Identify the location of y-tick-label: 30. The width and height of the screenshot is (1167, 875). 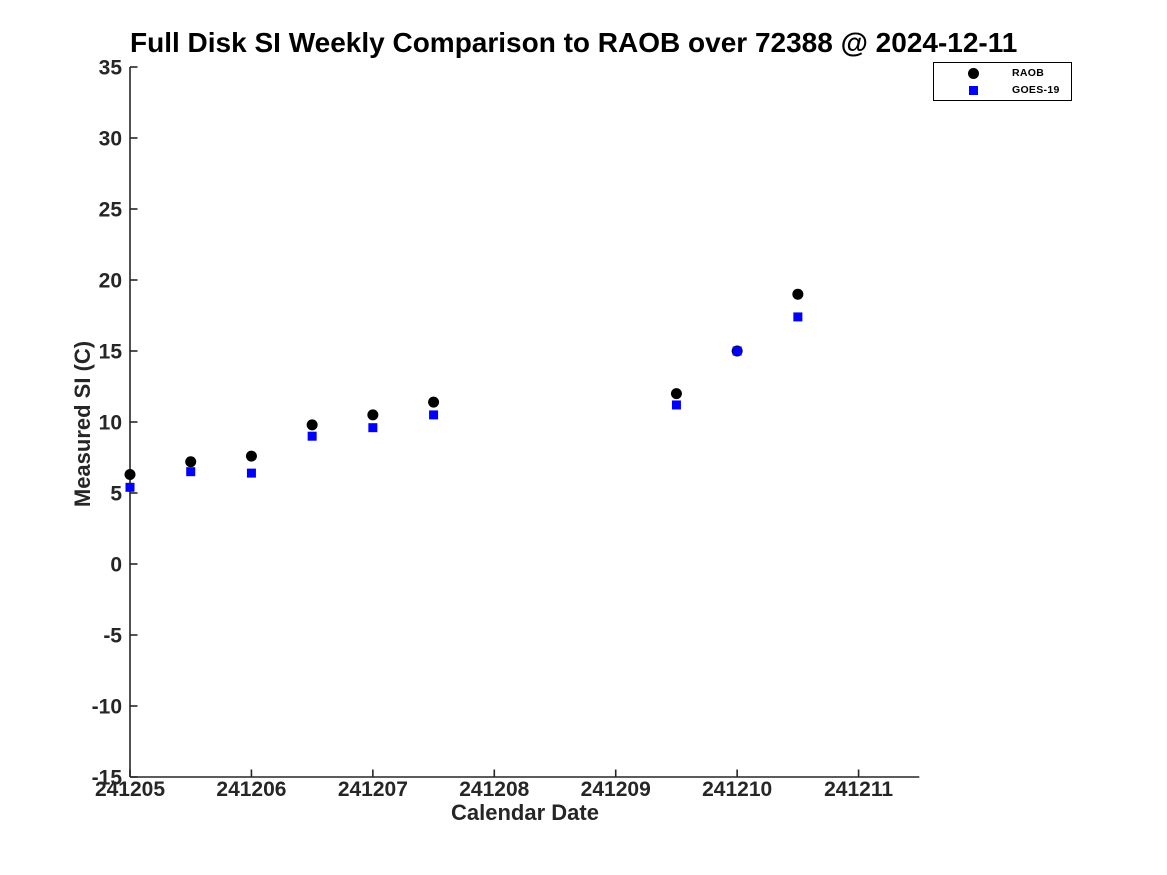
(110, 139).